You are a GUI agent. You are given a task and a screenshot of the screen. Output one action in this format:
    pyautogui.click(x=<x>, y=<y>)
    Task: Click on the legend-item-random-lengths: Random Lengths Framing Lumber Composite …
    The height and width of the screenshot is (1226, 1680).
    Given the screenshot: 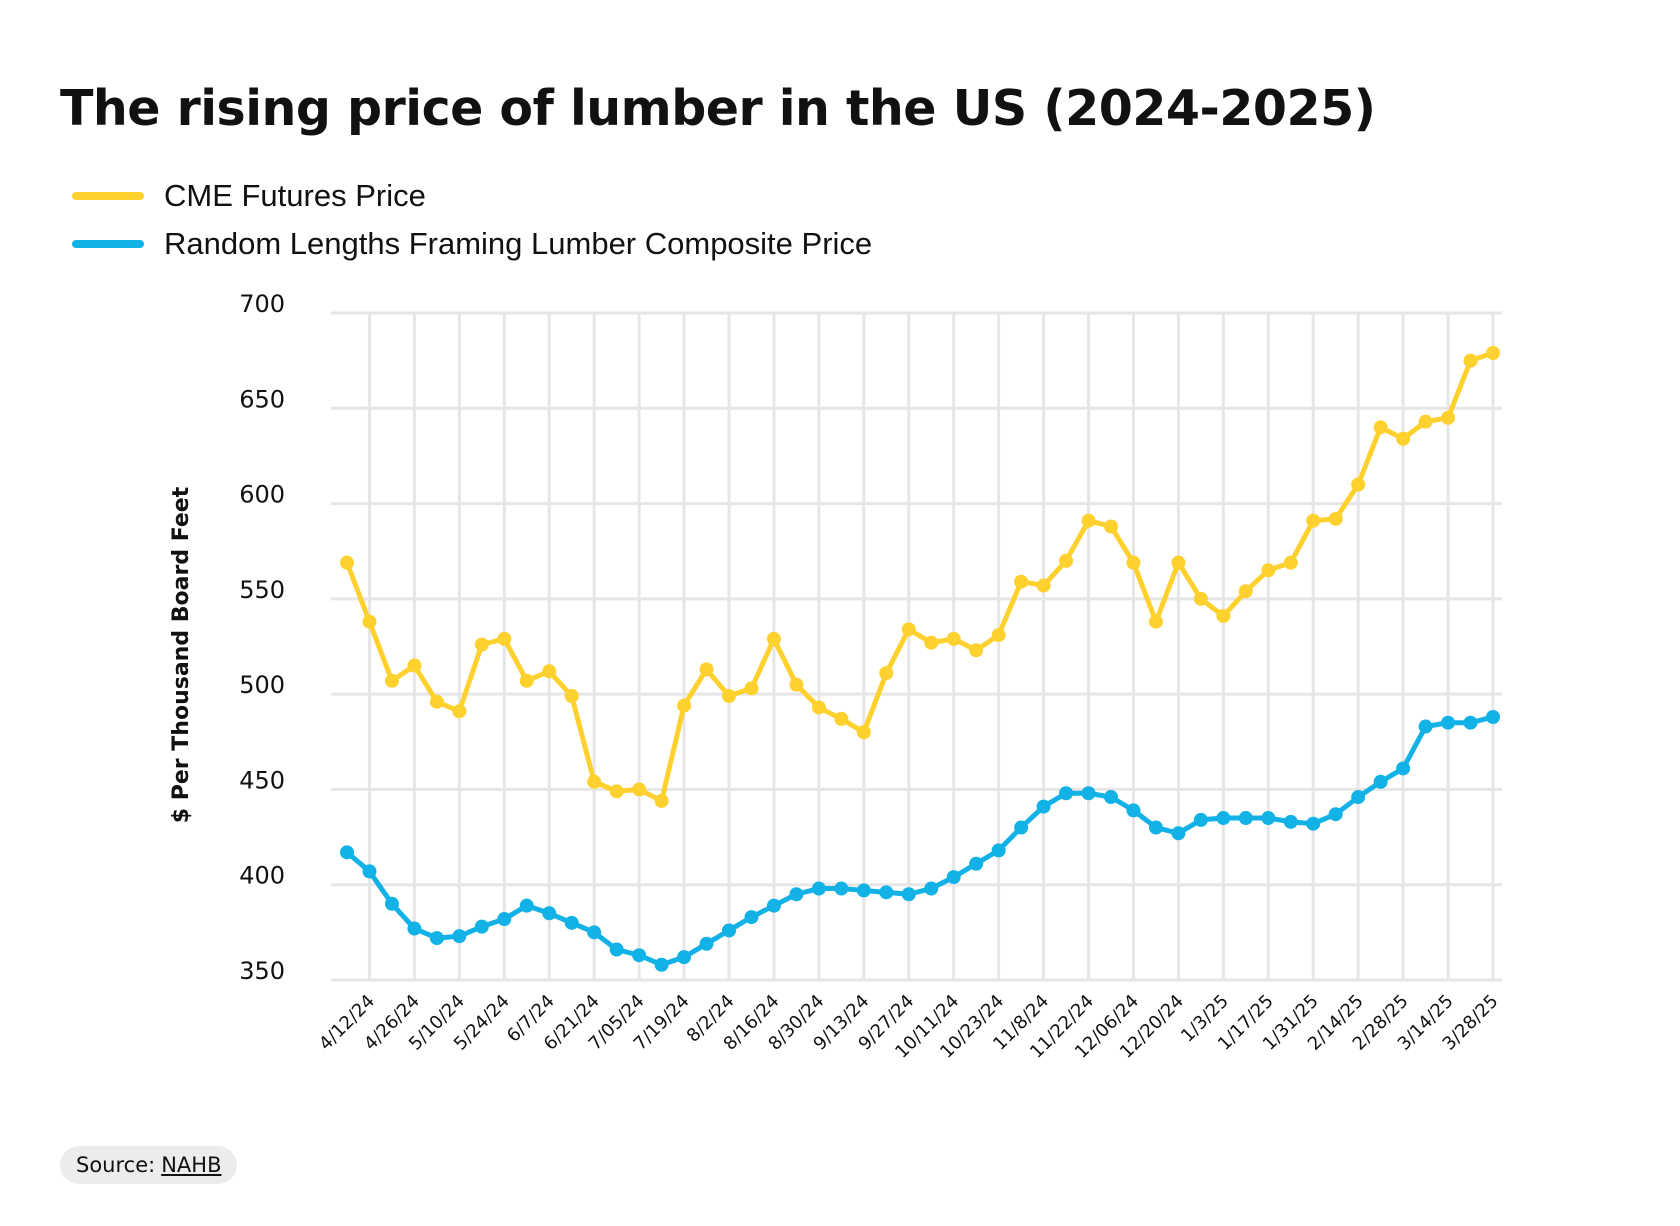 What is the action you would take?
    pyautogui.click(x=472, y=244)
    